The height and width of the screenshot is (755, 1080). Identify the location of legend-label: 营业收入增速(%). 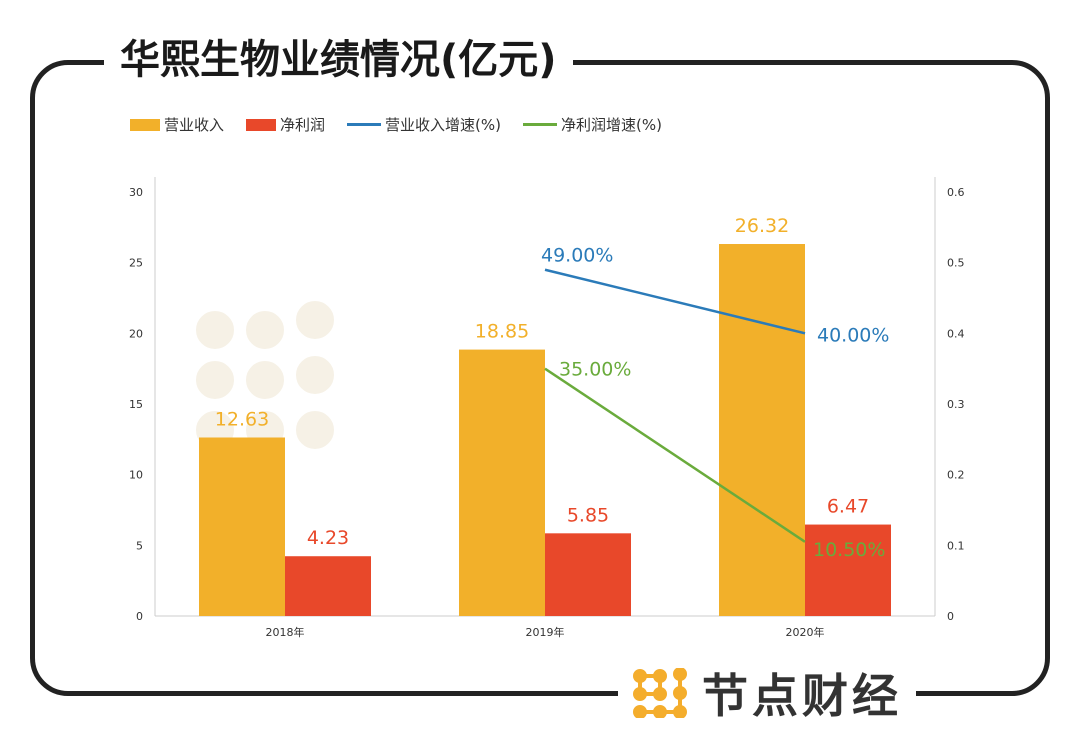
(443, 125).